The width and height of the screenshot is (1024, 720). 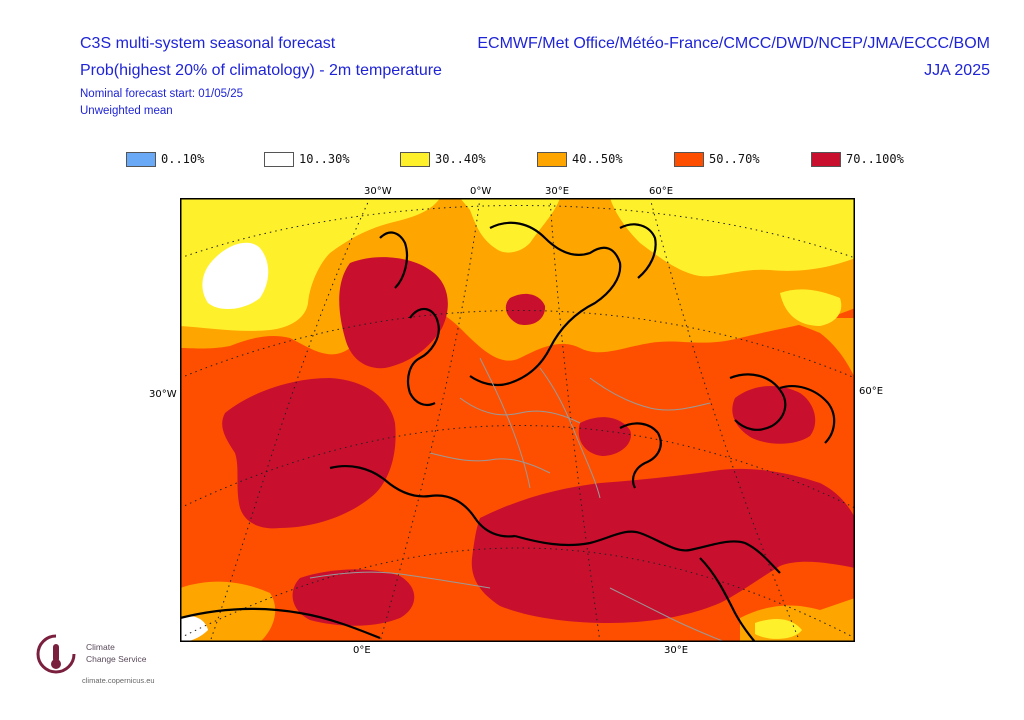 What do you see at coordinates (161, 94) in the screenshot?
I see `forecast-start-label: Nominal forecast start: 01/05/25` at bounding box center [161, 94].